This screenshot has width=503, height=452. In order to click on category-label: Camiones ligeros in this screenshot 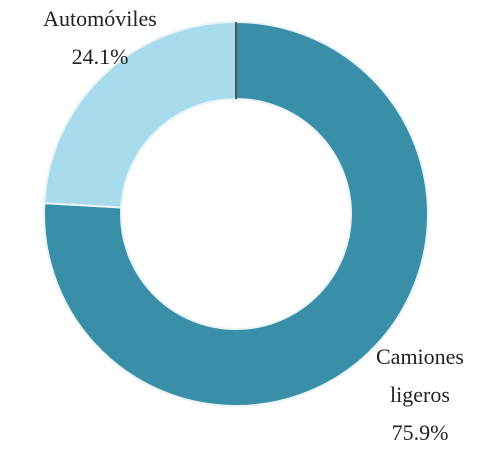, I will do `click(420, 375)`.